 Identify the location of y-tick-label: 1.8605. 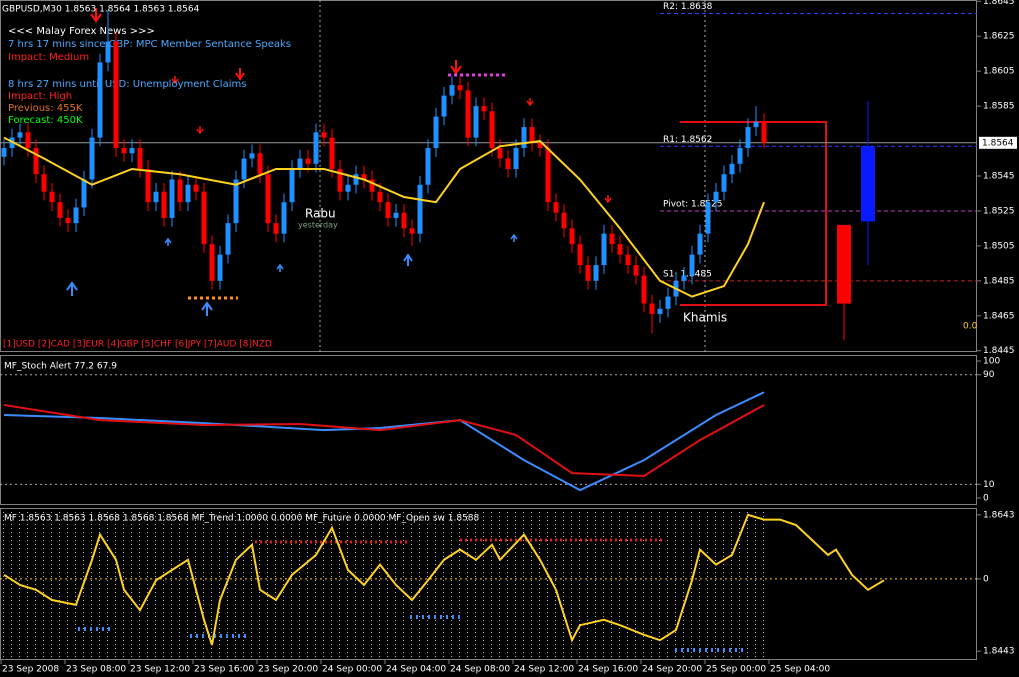
(999, 72).